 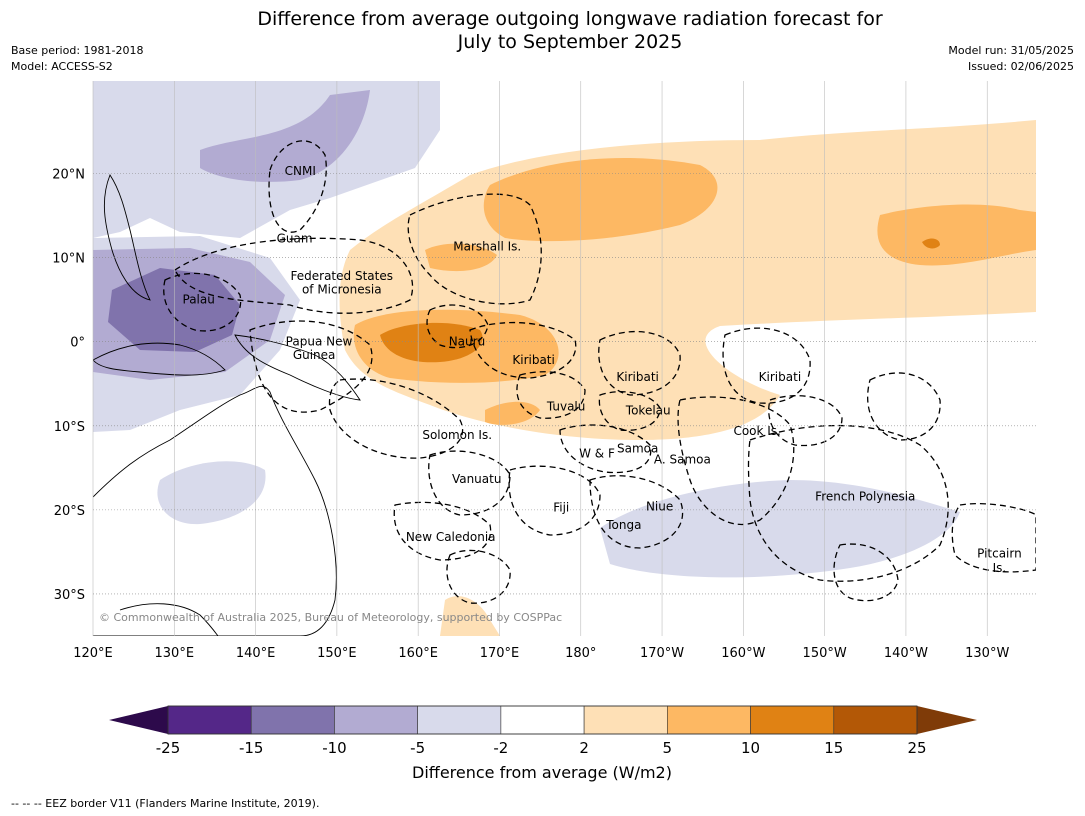 What do you see at coordinates (69, 511) in the screenshot?
I see `latitude-tick-label: 20°S` at bounding box center [69, 511].